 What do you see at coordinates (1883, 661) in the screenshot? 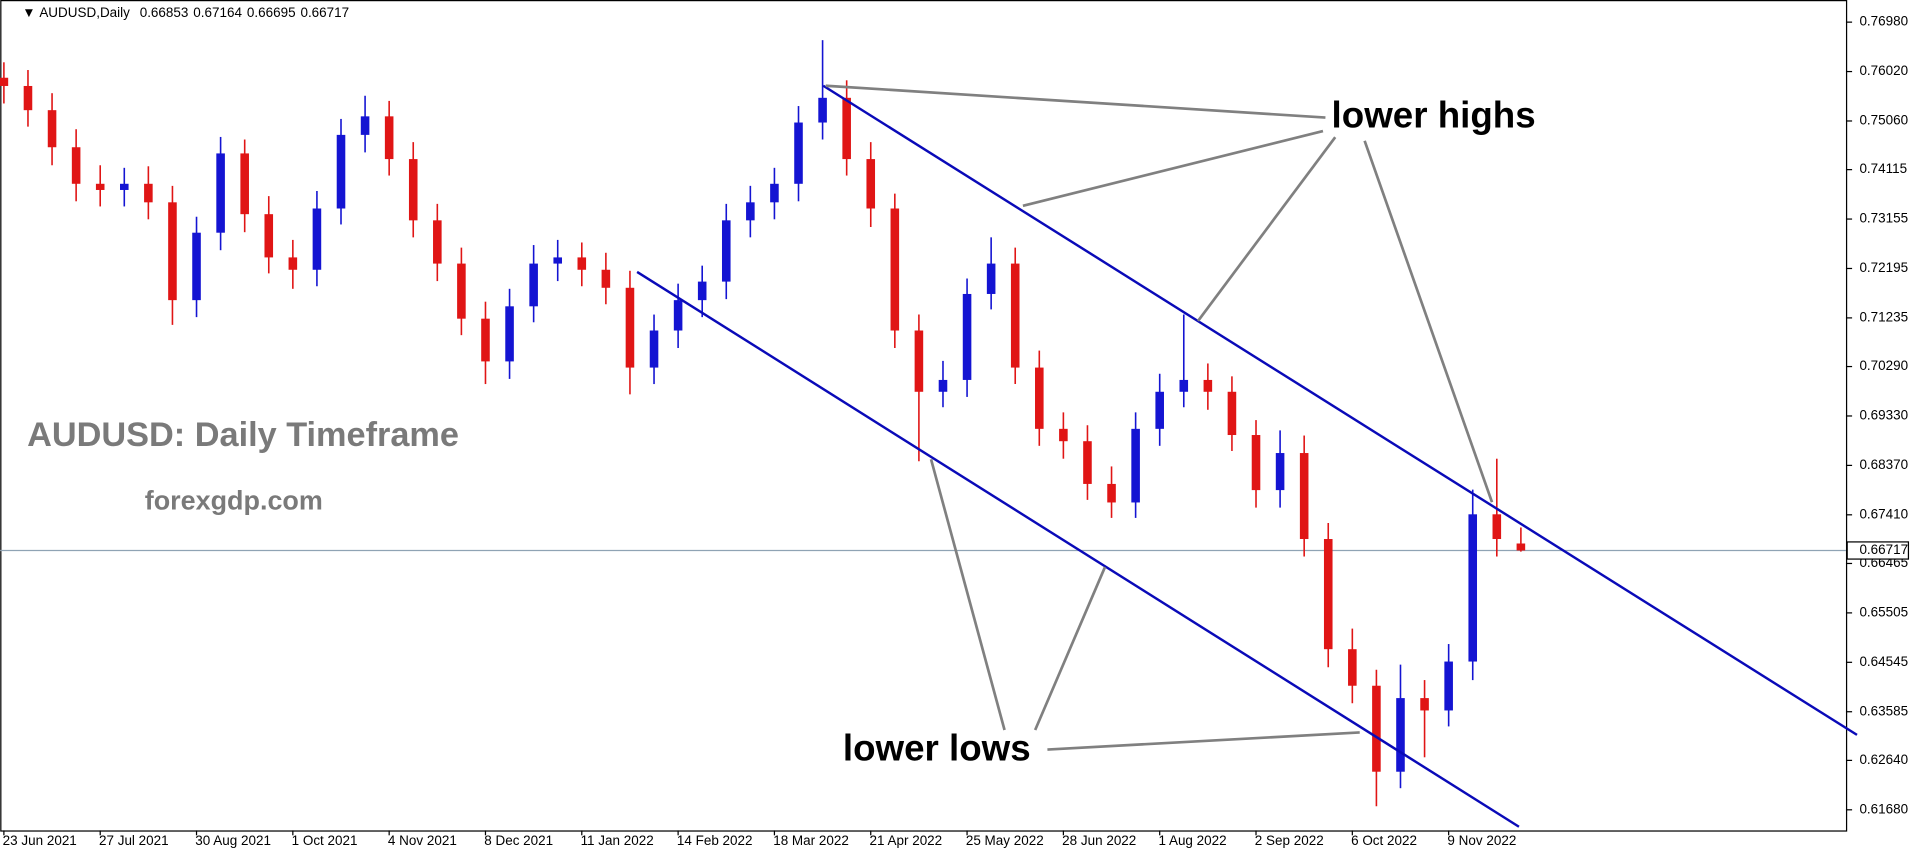
I see `y-tick-label: 0.64545` at bounding box center [1883, 661].